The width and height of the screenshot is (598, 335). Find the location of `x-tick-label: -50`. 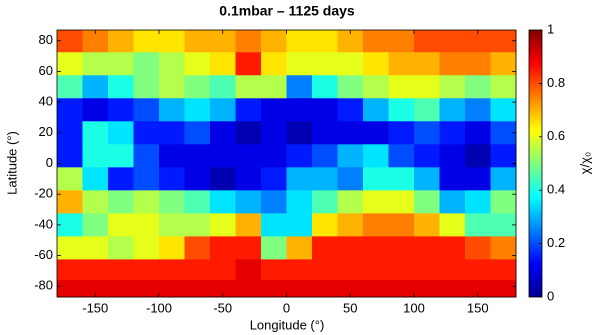

x-tick-label: -50 is located at coordinates (222, 307).